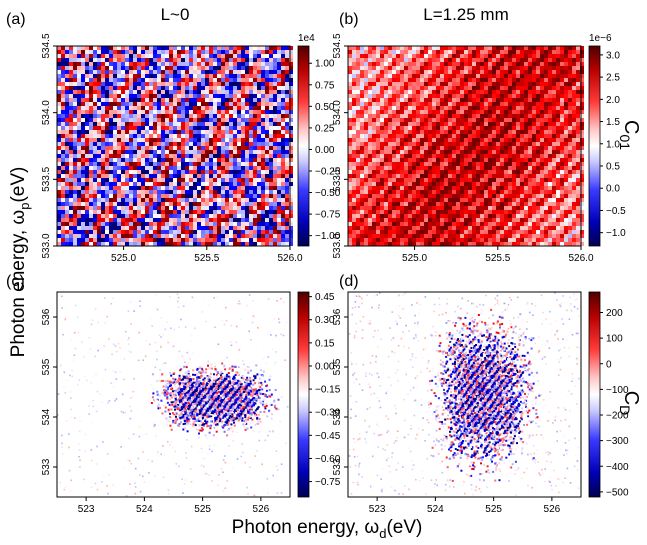 The image size is (647, 545). I want to click on colorbar-tick-label: −0.15, so click(328, 390).